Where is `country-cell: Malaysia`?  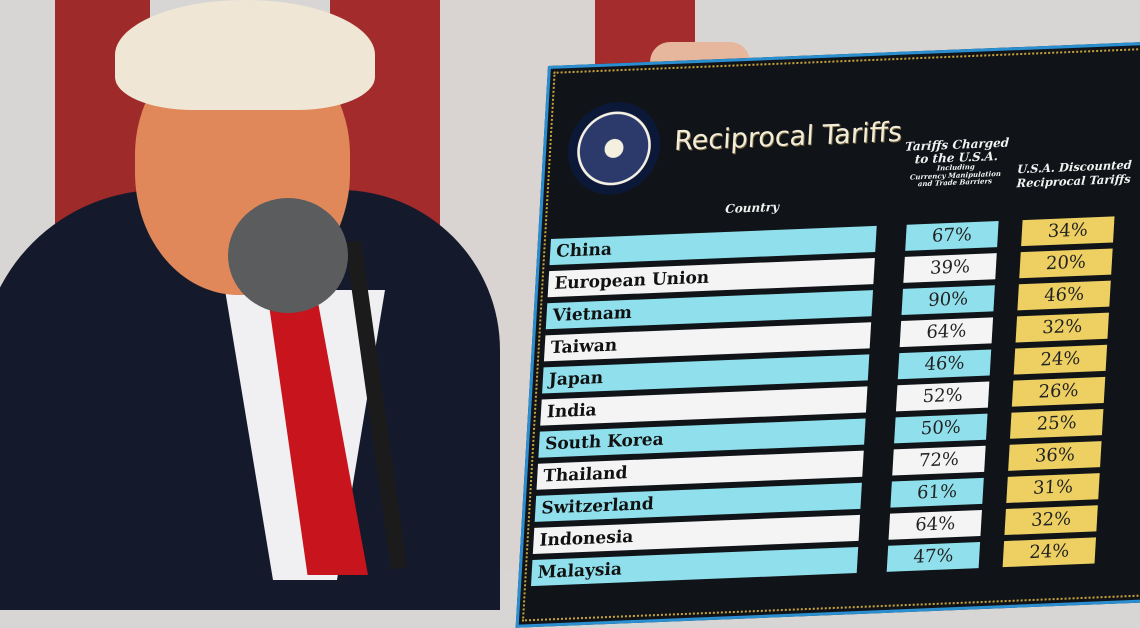
country-cell: Malaysia is located at coordinates (694, 566).